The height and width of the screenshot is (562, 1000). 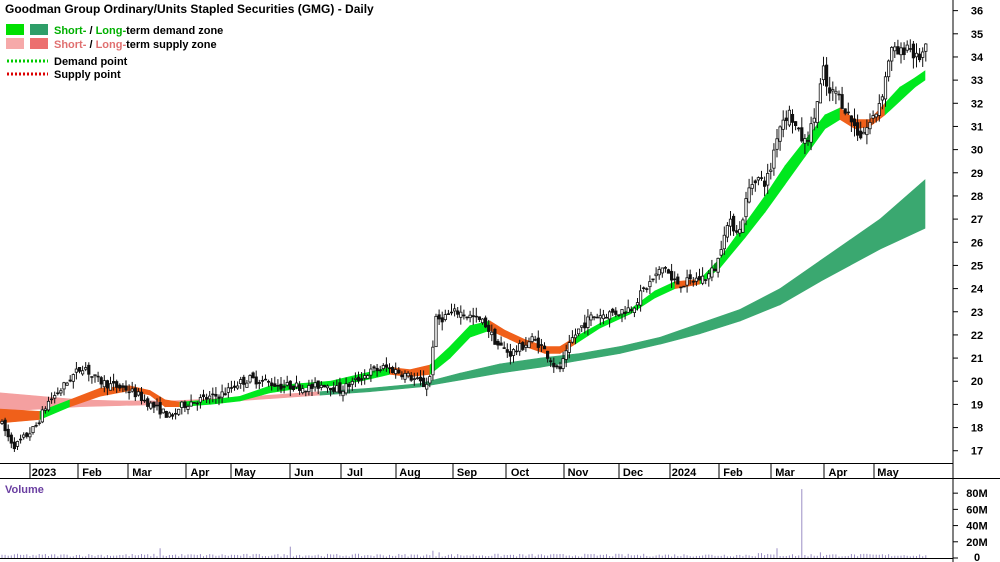 What do you see at coordinates (839, 473) in the screenshot?
I see `date-tick-label: Apr` at bounding box center [839, 473].